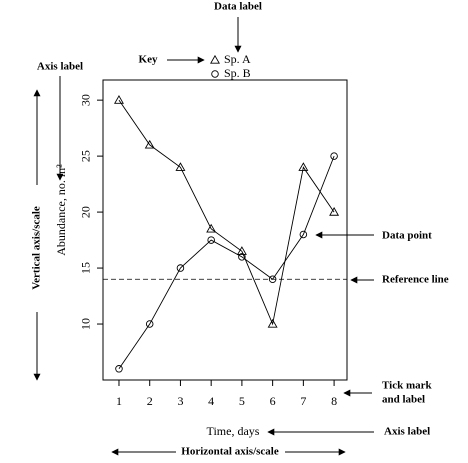 This screenshot has height=463, width=468. Describe the element at coordinates (415, 280) in the screenshot. I see `annotation: Reference line` at that location.